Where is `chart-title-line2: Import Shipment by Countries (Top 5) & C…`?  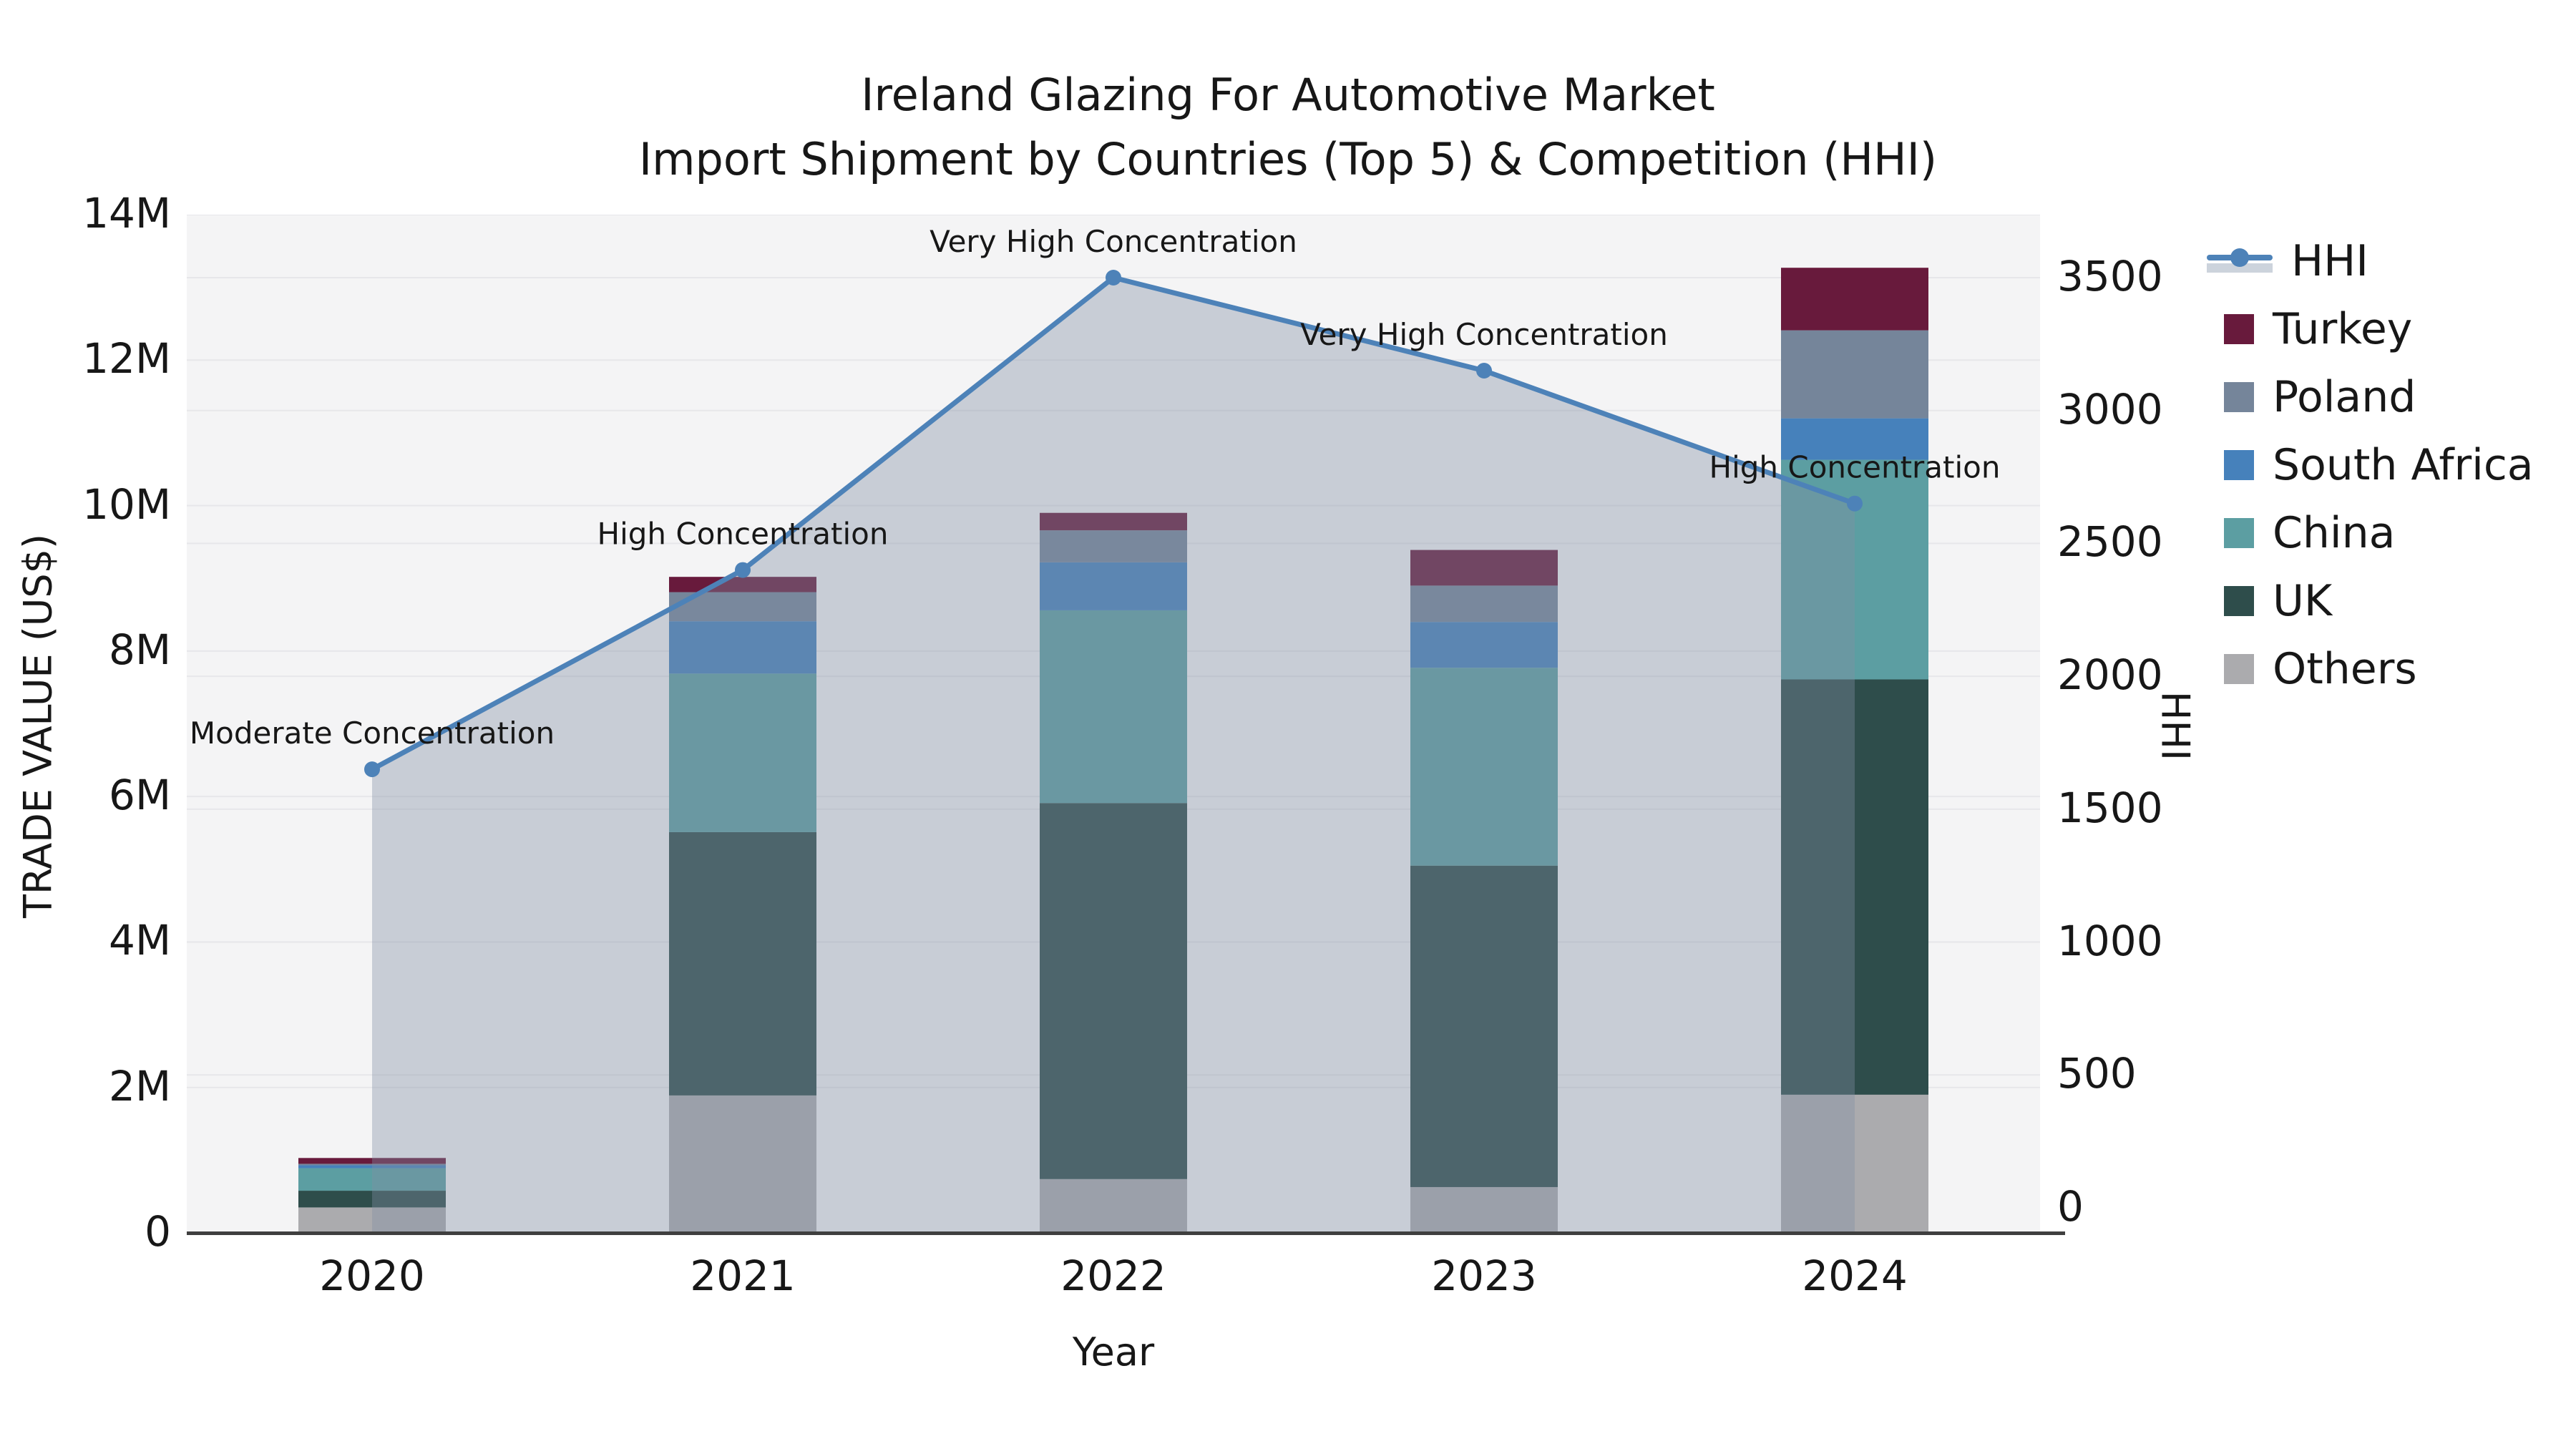
chart-title-line2: Import Shipment by Countries (Top 5) & C… is located at coordinates (1288, 159).